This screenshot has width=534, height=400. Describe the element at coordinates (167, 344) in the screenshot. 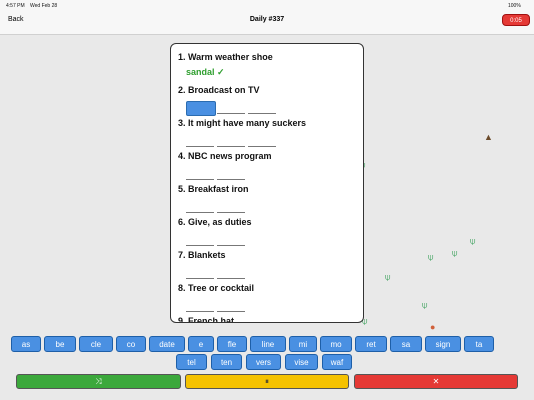

I see `word-tile: date` at that location.